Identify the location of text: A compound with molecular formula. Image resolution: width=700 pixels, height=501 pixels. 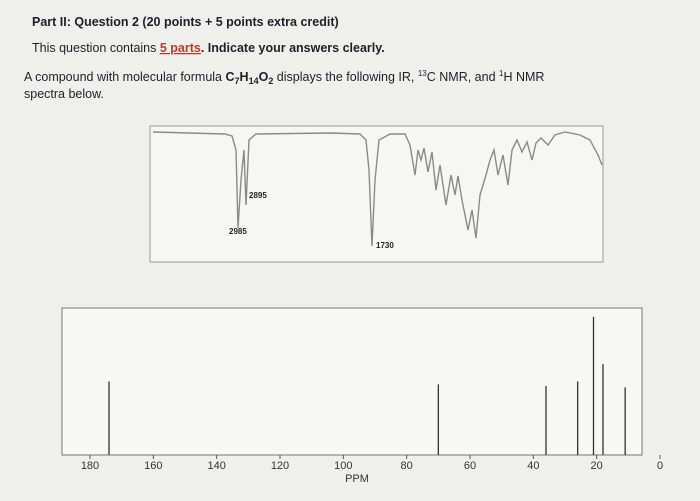
(124, 77).